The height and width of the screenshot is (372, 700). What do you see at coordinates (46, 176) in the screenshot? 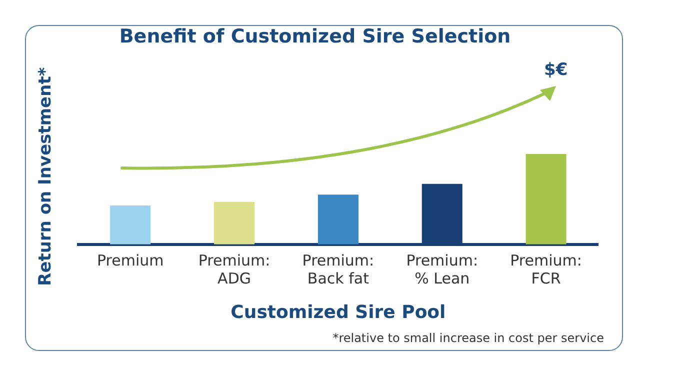
I see `y-axis-title: Return on Investment*` at bounding box center [46, 176].